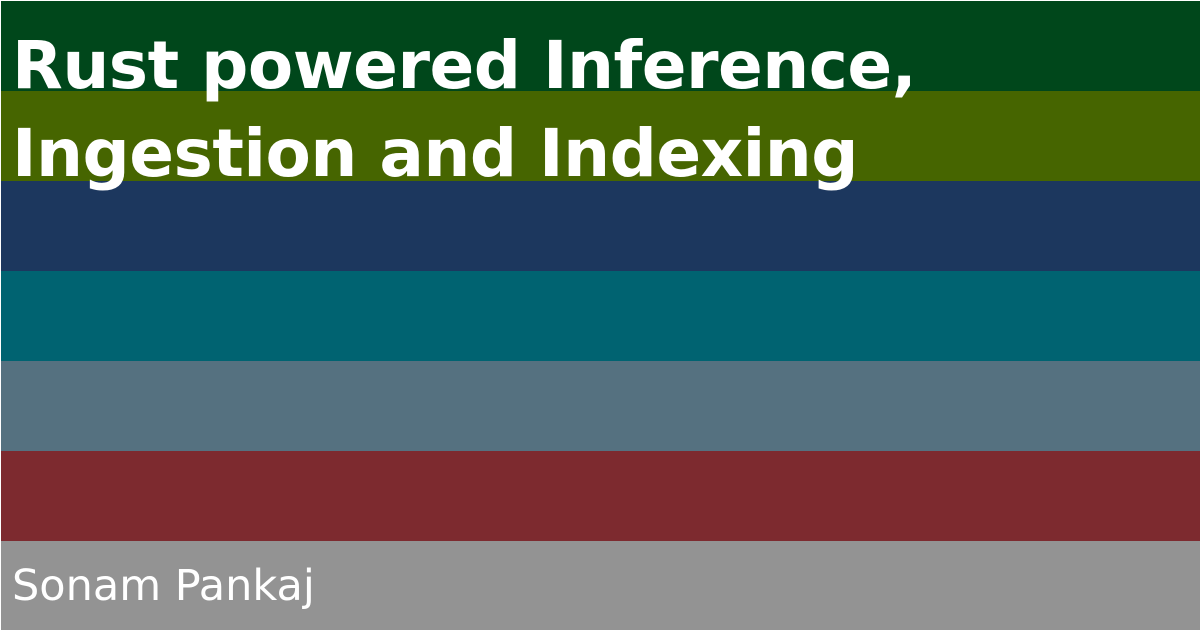 This screenshot has width=1201, height=631. I want to click on title-line-2: Ingestion and Indexing, so click(435, 153).